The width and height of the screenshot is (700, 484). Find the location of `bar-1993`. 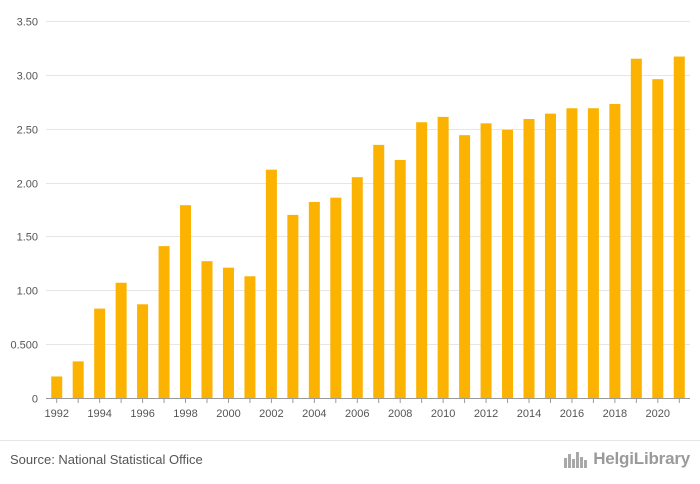

bar-1993 is located at coordinates (78, 379).